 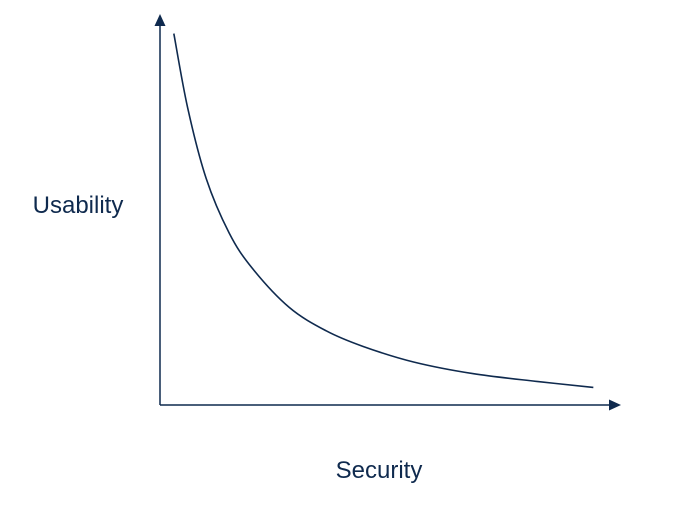 What do you see at coordinates (160, 20) in the screenshot?
I see `y-axis-arrowhead` at bounding box center [160, 20].